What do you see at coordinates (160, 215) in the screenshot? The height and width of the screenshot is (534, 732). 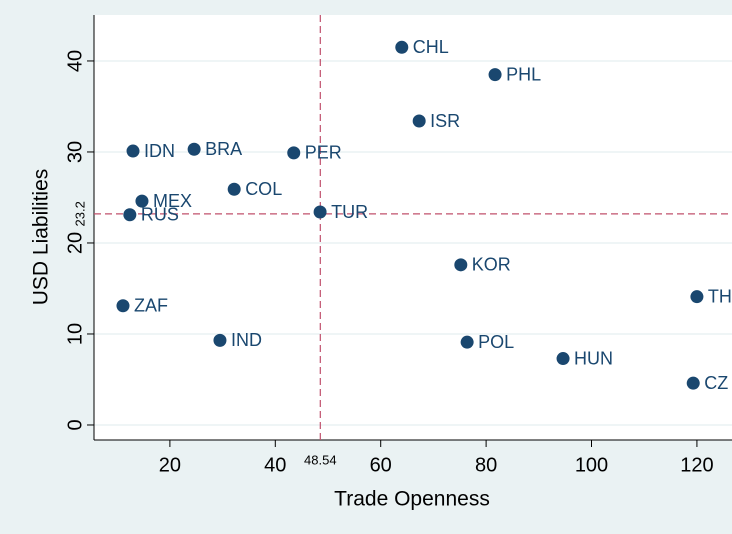 I see `point-label: RUS` at bounding box center [160, 215].